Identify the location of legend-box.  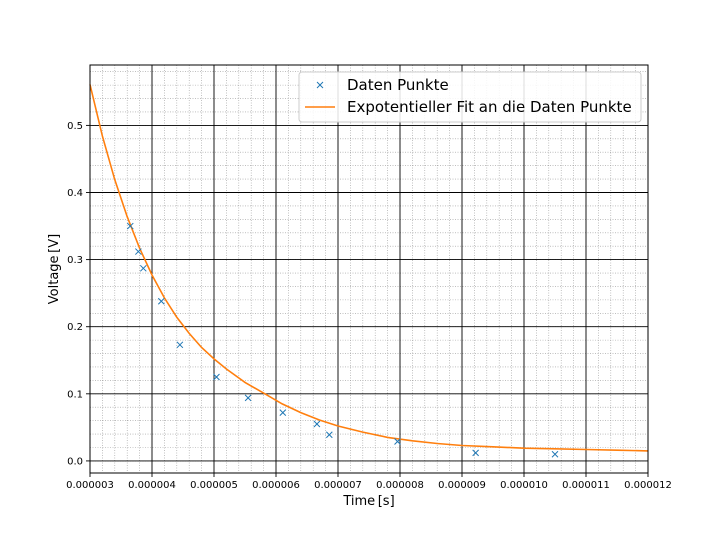
(470, 97).